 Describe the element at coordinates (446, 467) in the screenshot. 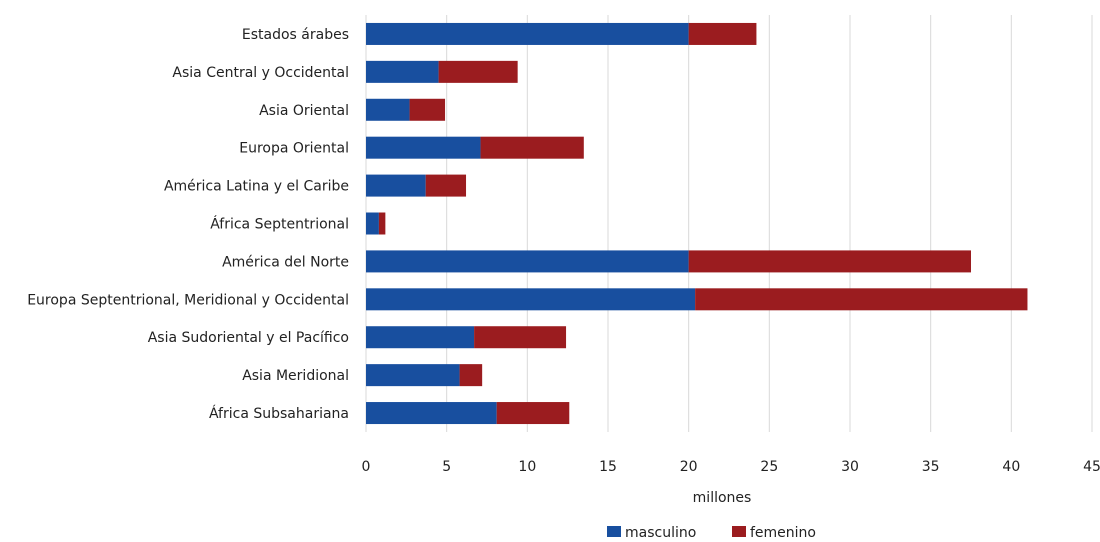

I see `x-tick-label: 5` at that location.